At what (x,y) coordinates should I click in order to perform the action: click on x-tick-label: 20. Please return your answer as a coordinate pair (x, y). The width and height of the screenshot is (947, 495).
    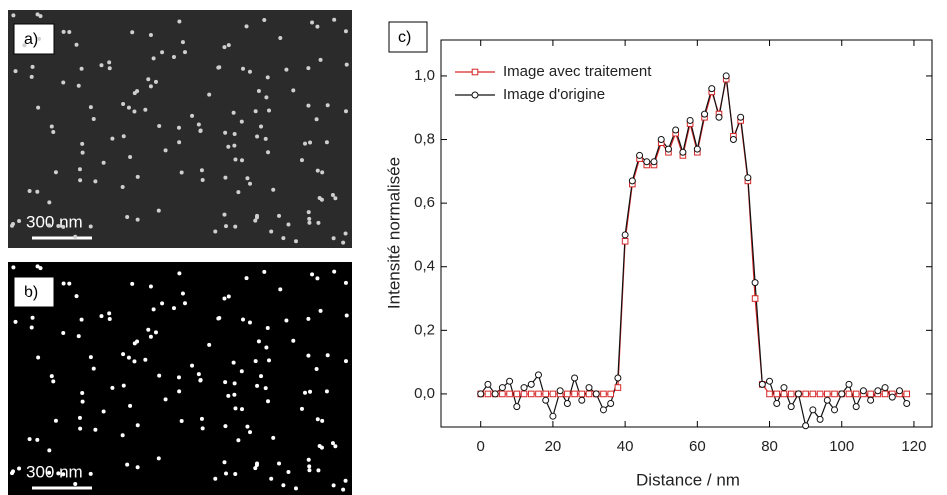
    Looking at the image, I should click on (553, 446).